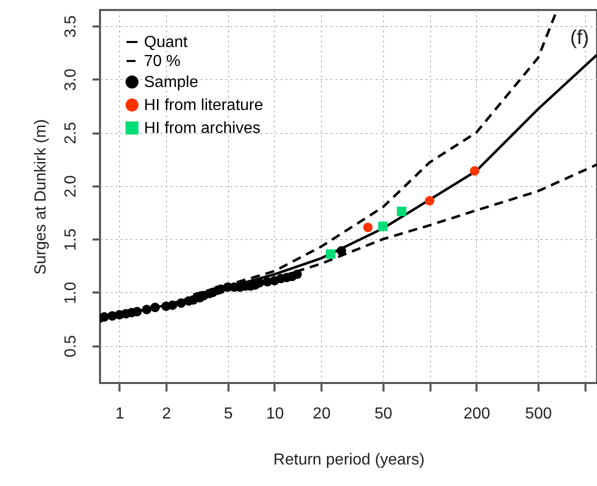  Describe the element at coordinates (71, 26) in the screenshot. I see `y-tick-label: 3.5` at that location.